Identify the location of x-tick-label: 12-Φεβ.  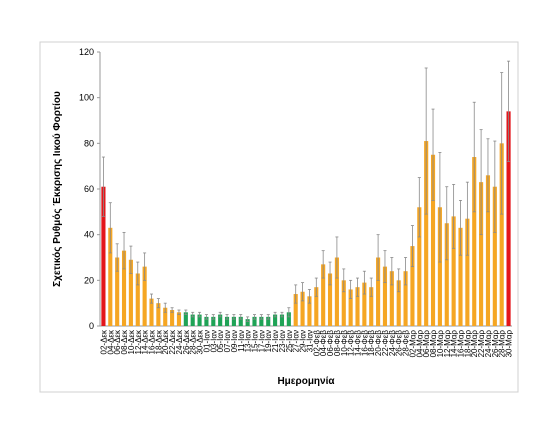
(351, 343).